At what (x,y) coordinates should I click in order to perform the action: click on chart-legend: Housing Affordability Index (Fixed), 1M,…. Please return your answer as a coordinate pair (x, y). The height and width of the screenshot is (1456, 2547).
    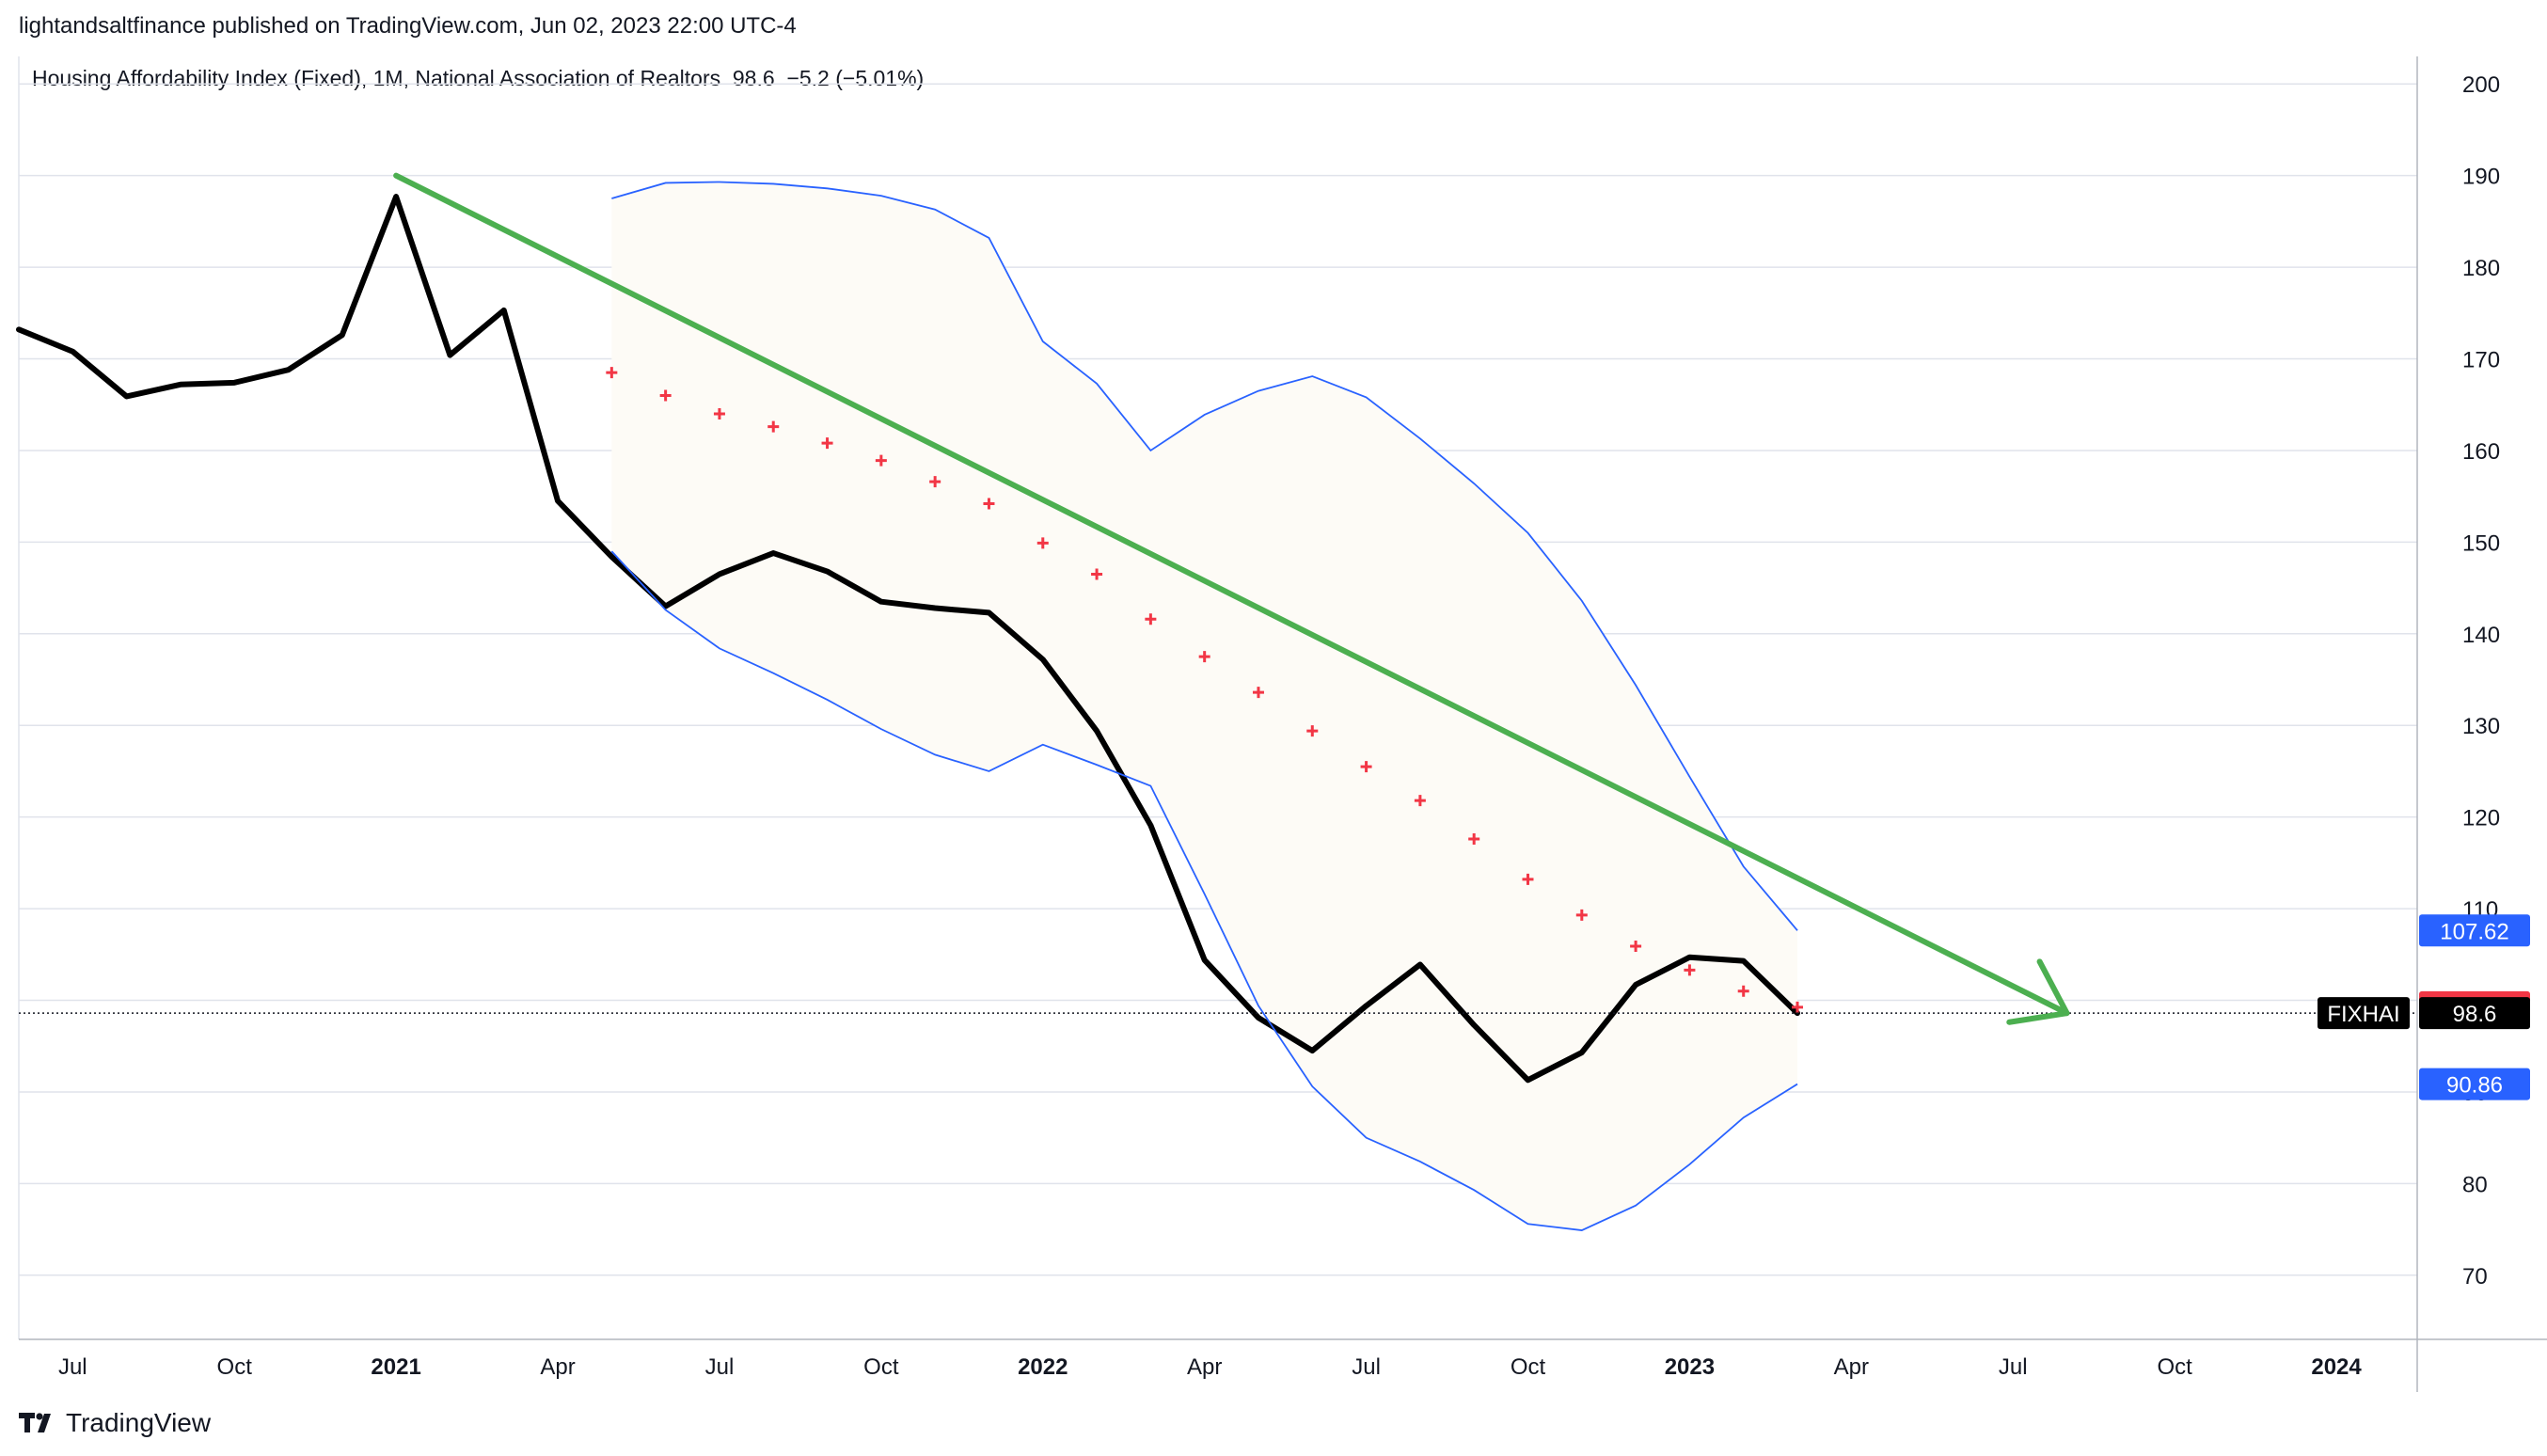
    Looking at the image, I should click on (478, 78).